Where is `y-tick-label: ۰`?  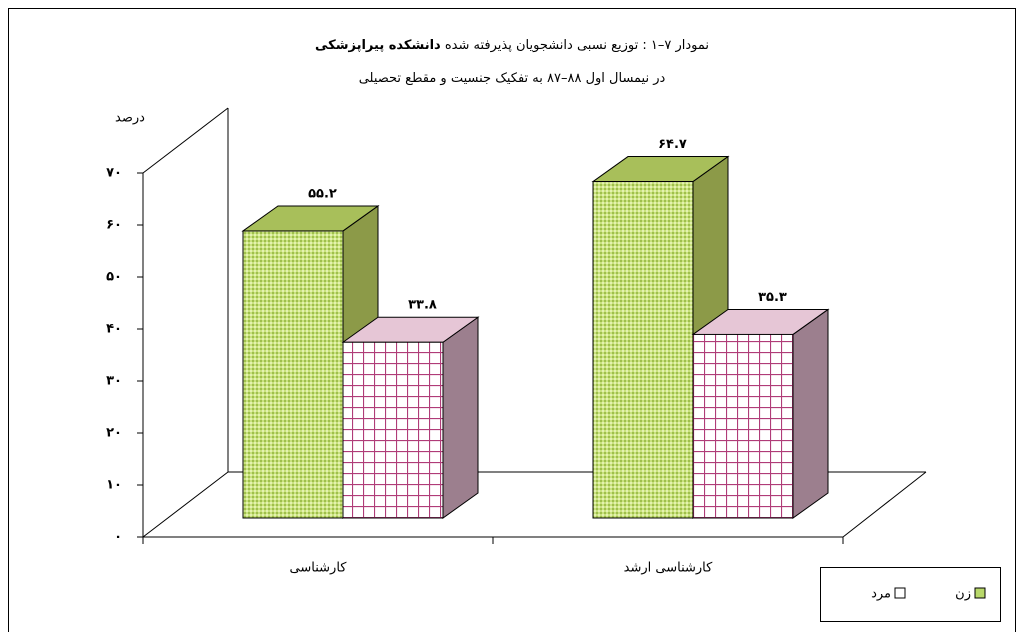 y-tick-label: ۰ is located at coordinates (118, 537).